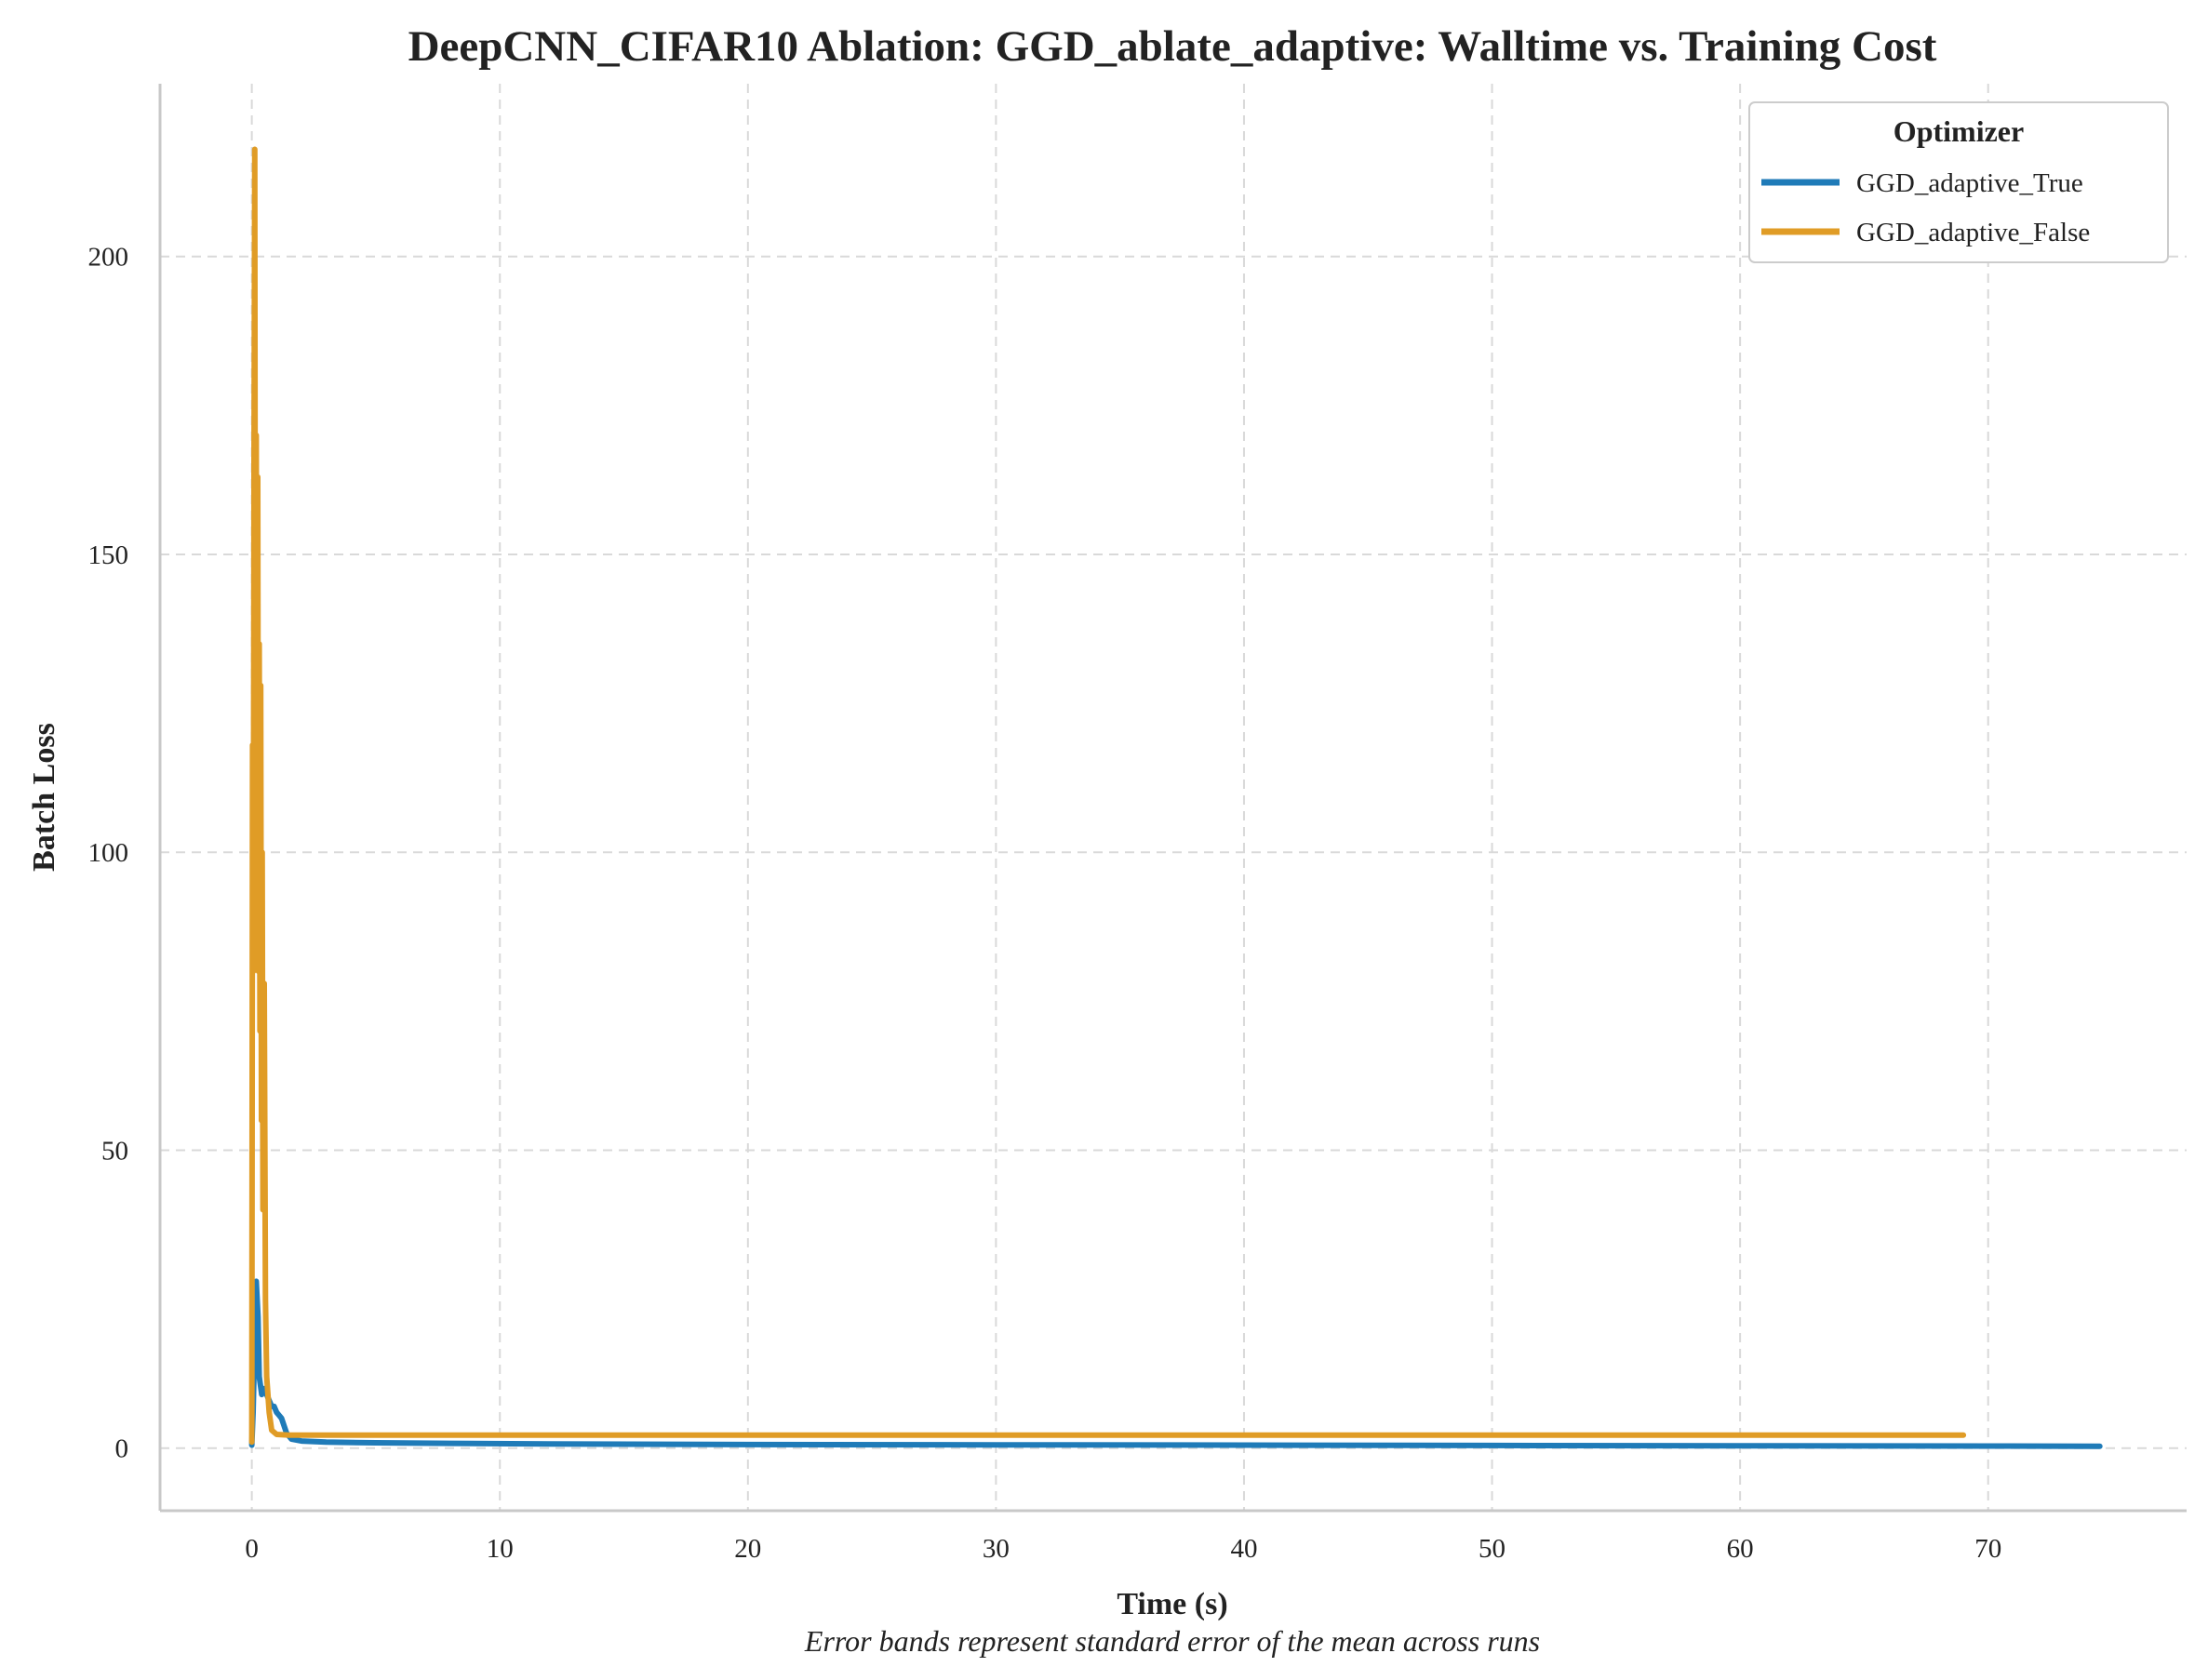 This screenshot has height=1680, width=2208. Describe the element at coordinates (1973, 232) in the screenshot. I see `legend-label-series-1: GGD_adaptive_False` at that location.